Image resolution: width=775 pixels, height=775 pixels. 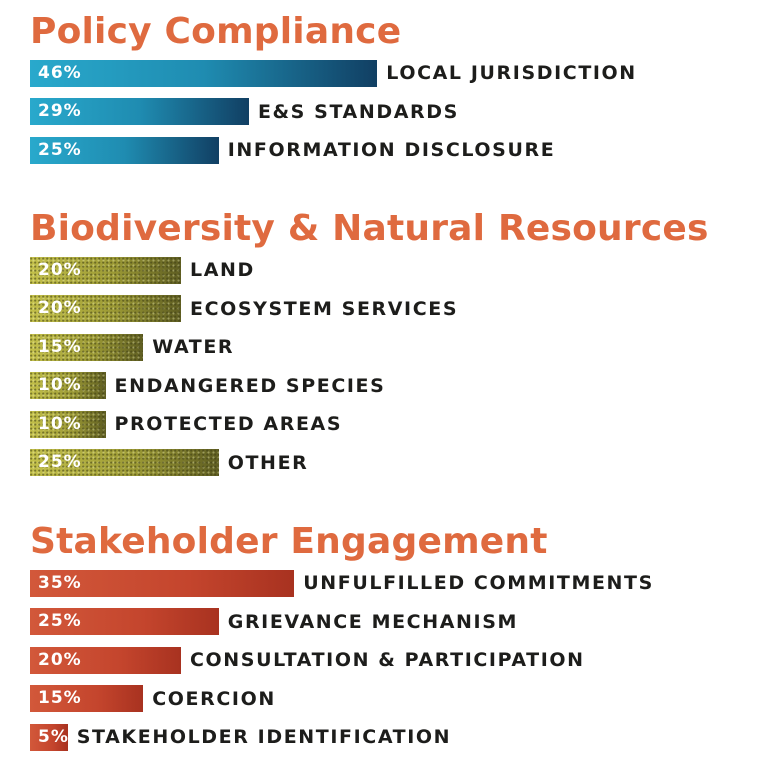 What do you see at coordinates (400, 463) in the screenshot?
I see `bar-row-other: 25% OTHER` at bounding box center [400, 463].